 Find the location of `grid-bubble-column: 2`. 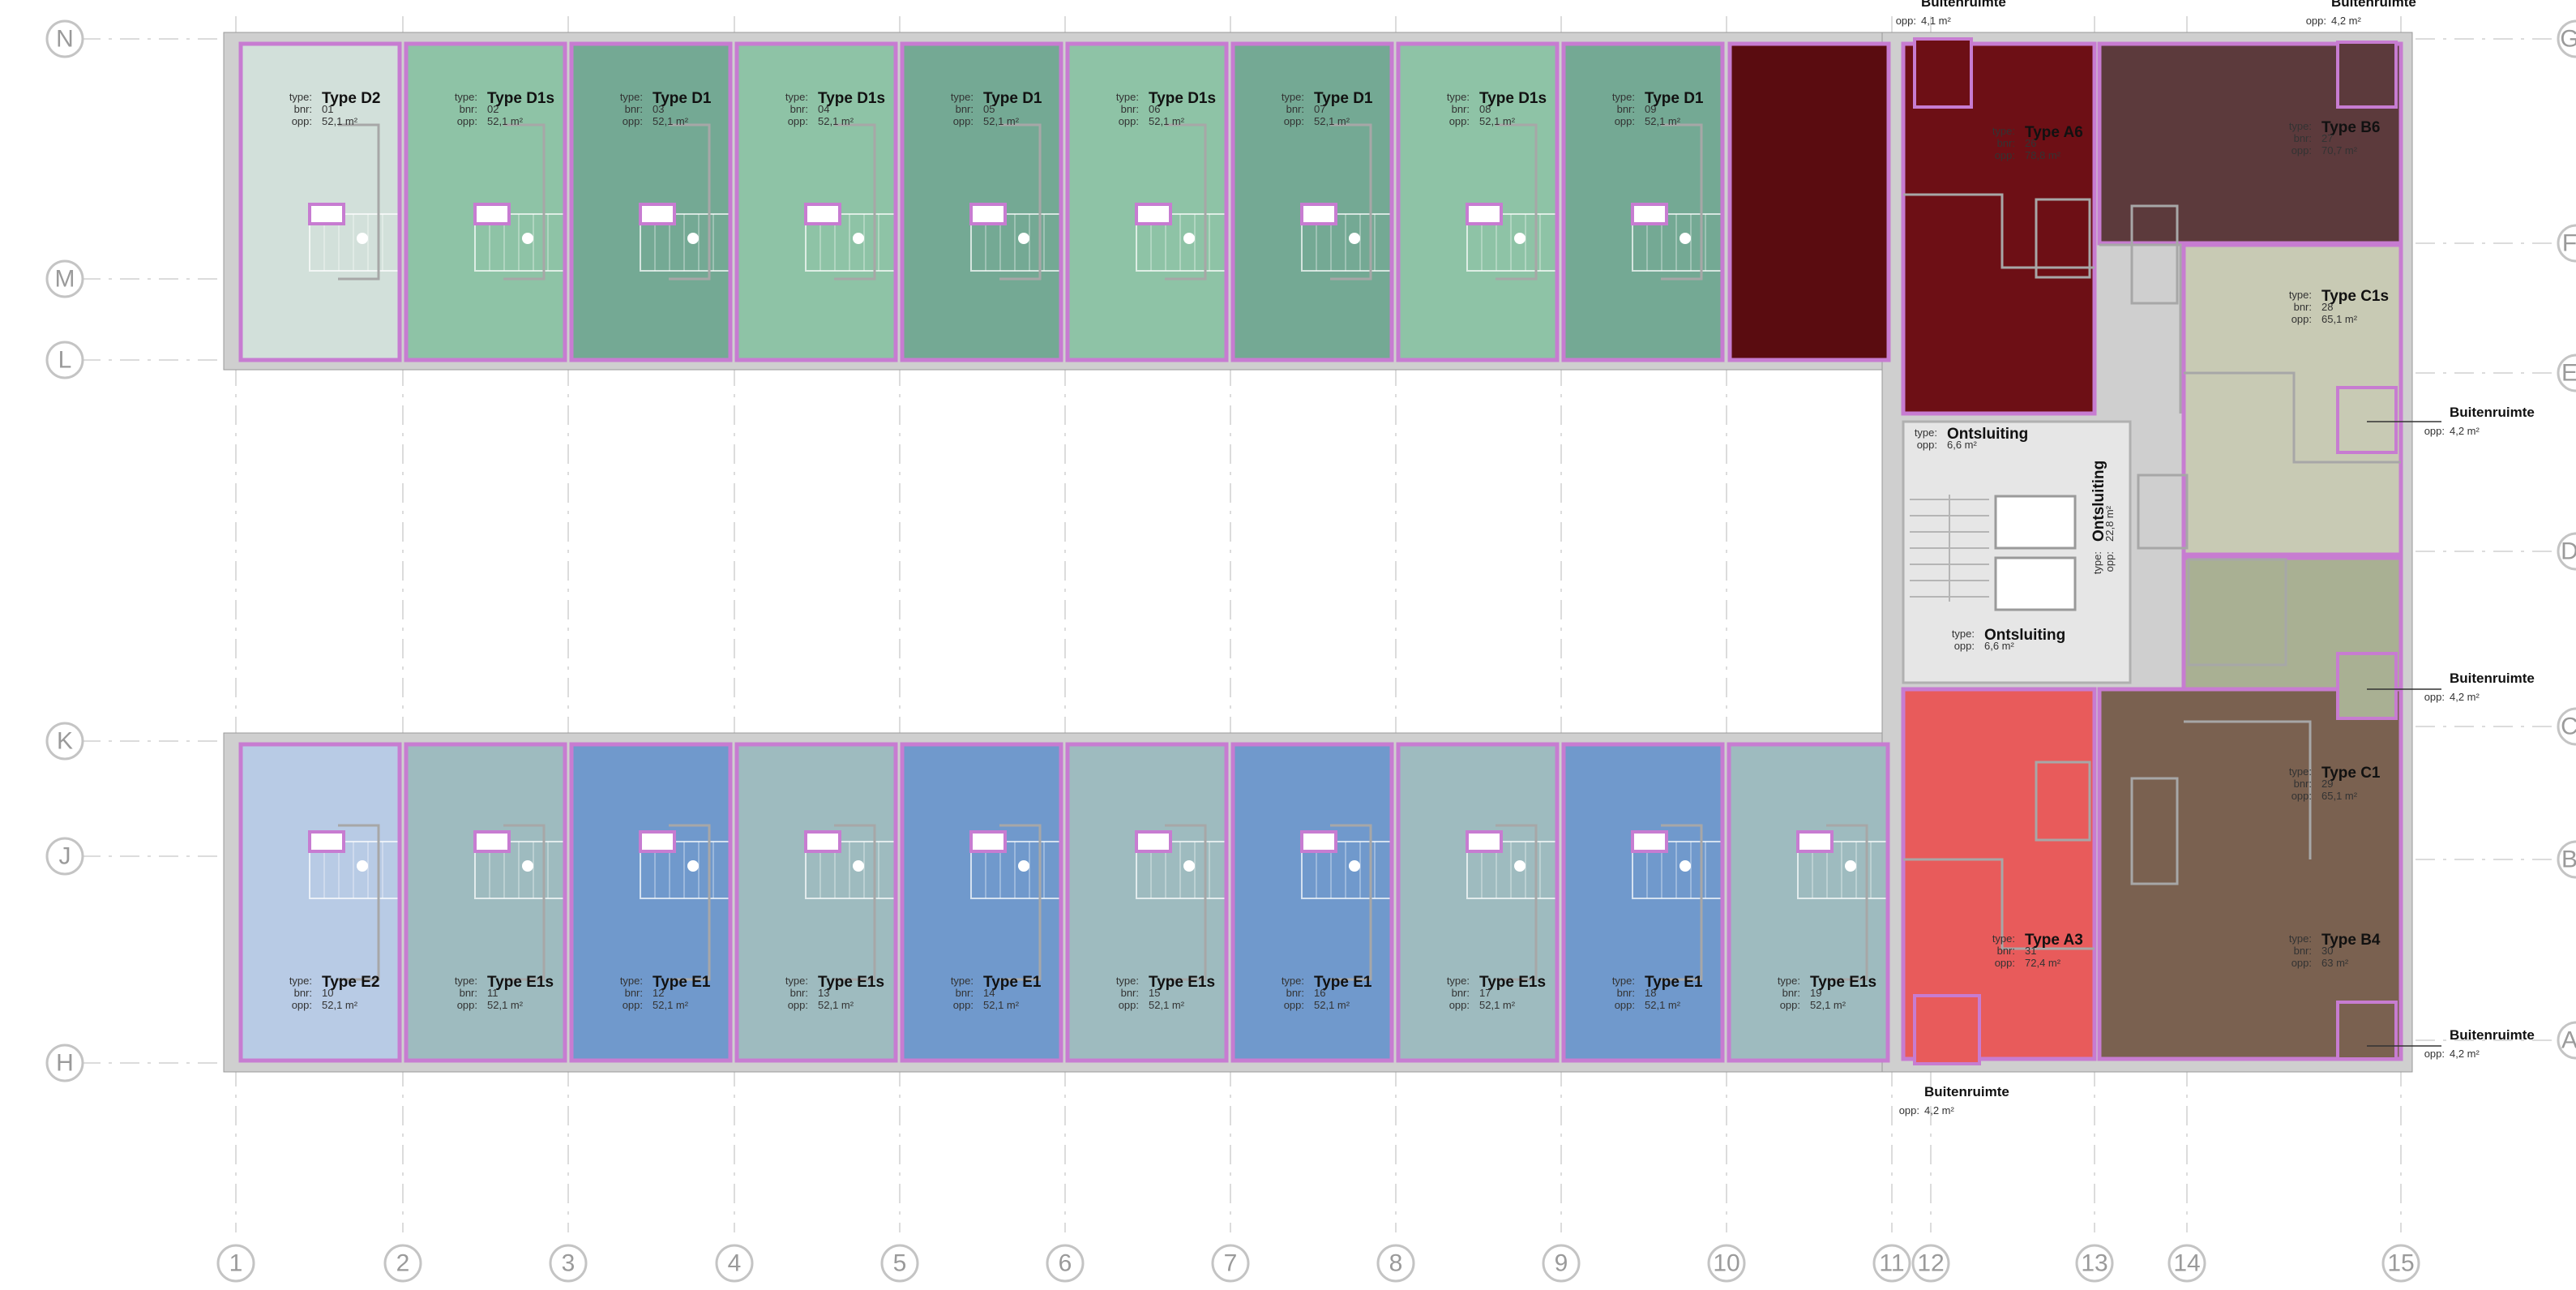

grid-bubble-column: 2 is located at coordinates (402, 1264).